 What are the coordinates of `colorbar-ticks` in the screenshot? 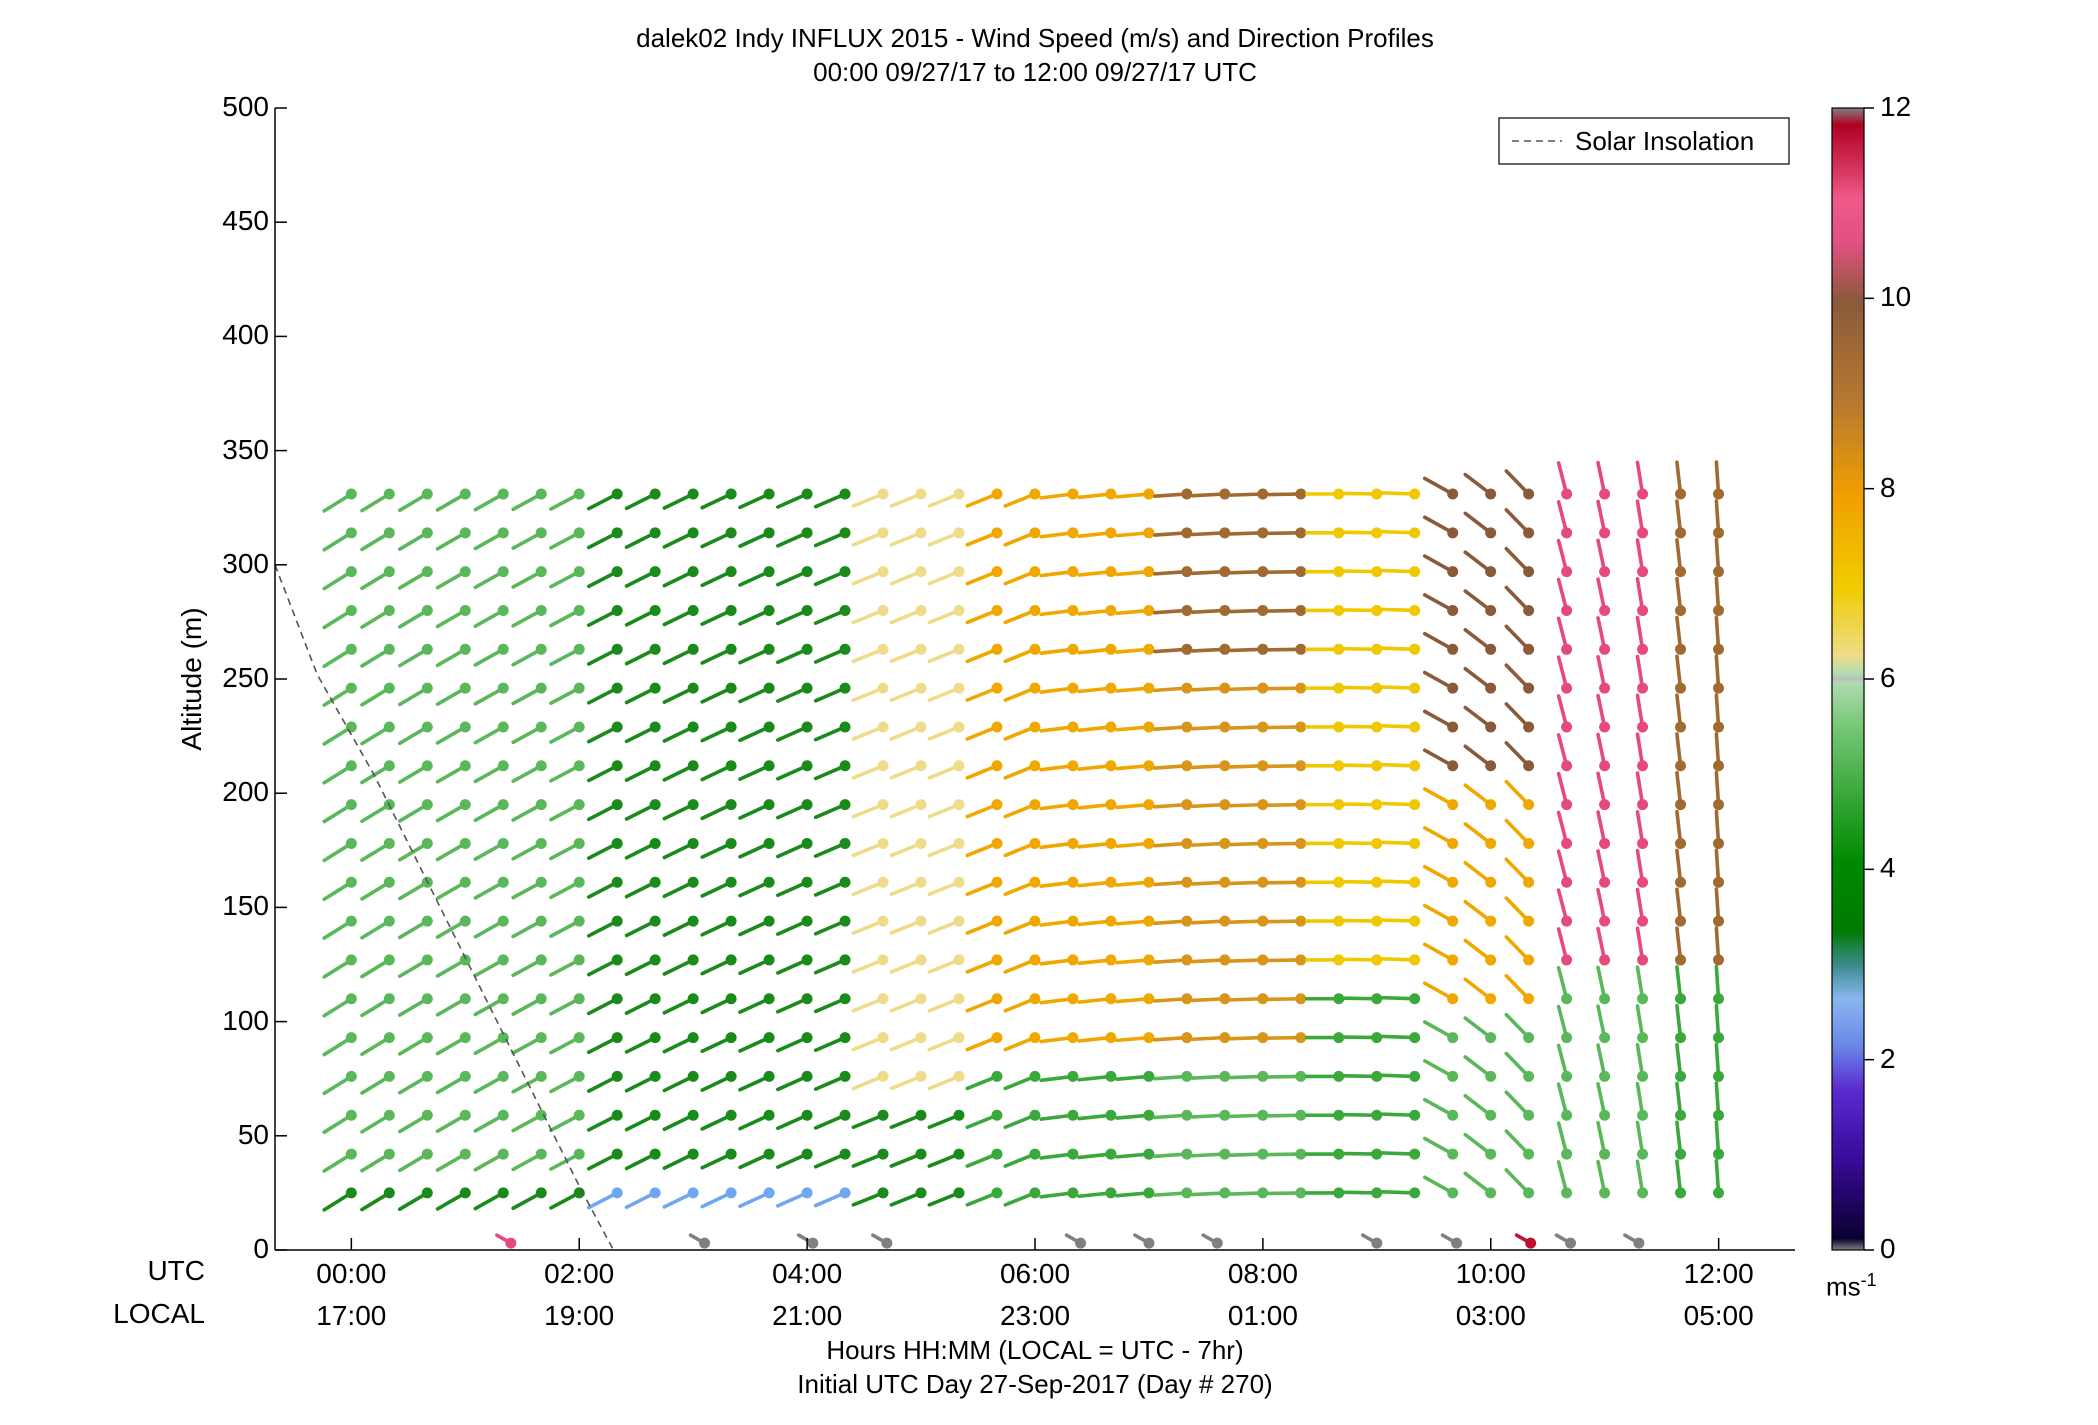 It's located at (1869, 679).